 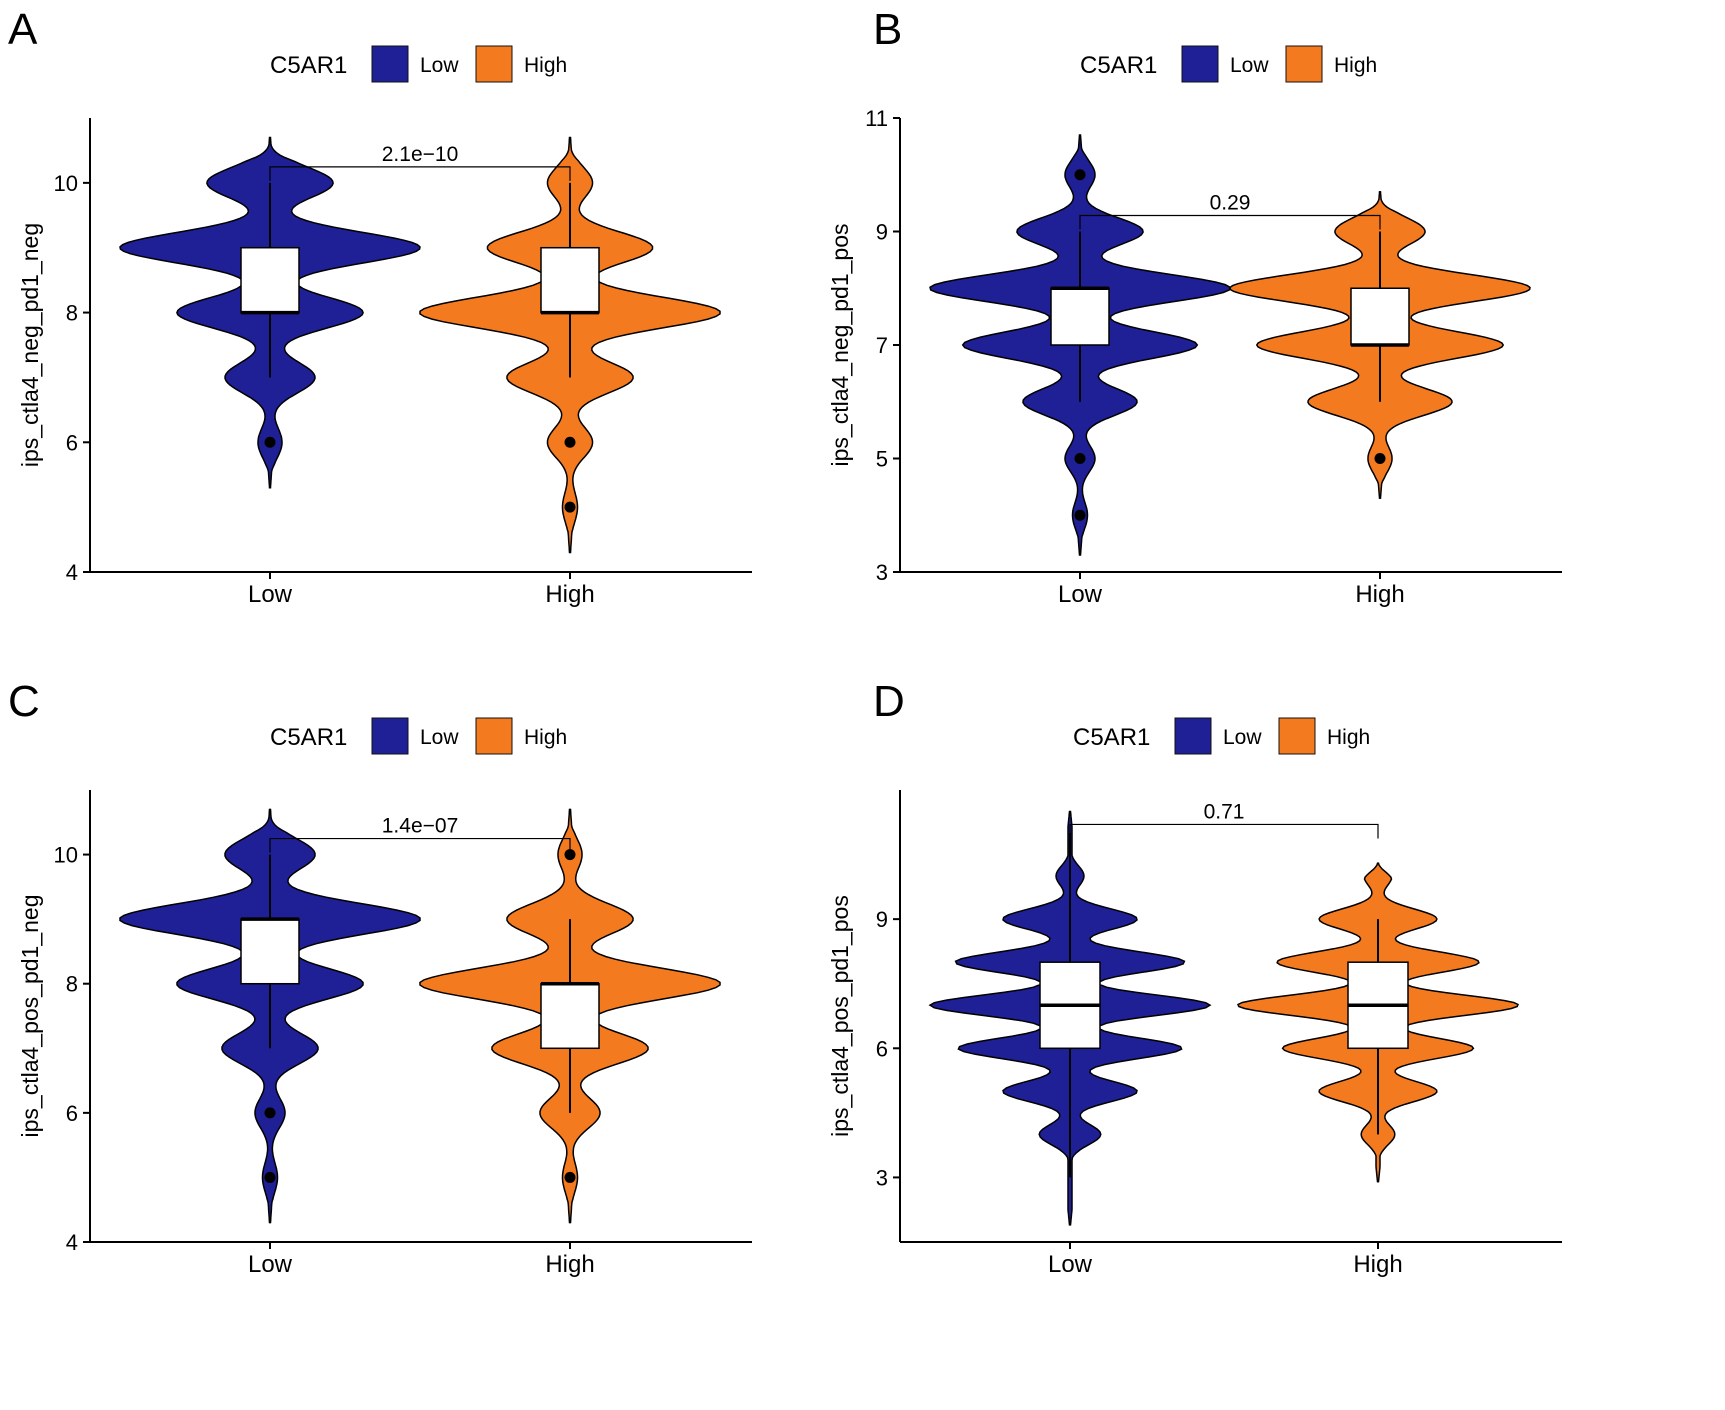 What do you see at coordinates (840, 345) in the screenshot?
I see `y-axis-title: ips_ctla4_neg_pd1_pos` at bounding box center [840, 345].